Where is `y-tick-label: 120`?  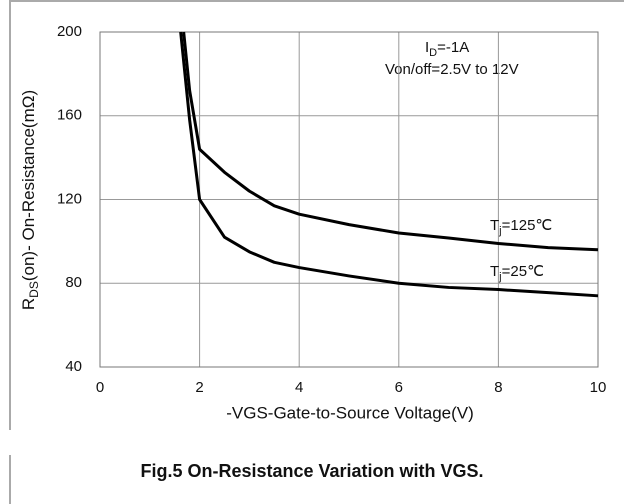
y-tick-label: 120 is located at coordinates (69, 198).